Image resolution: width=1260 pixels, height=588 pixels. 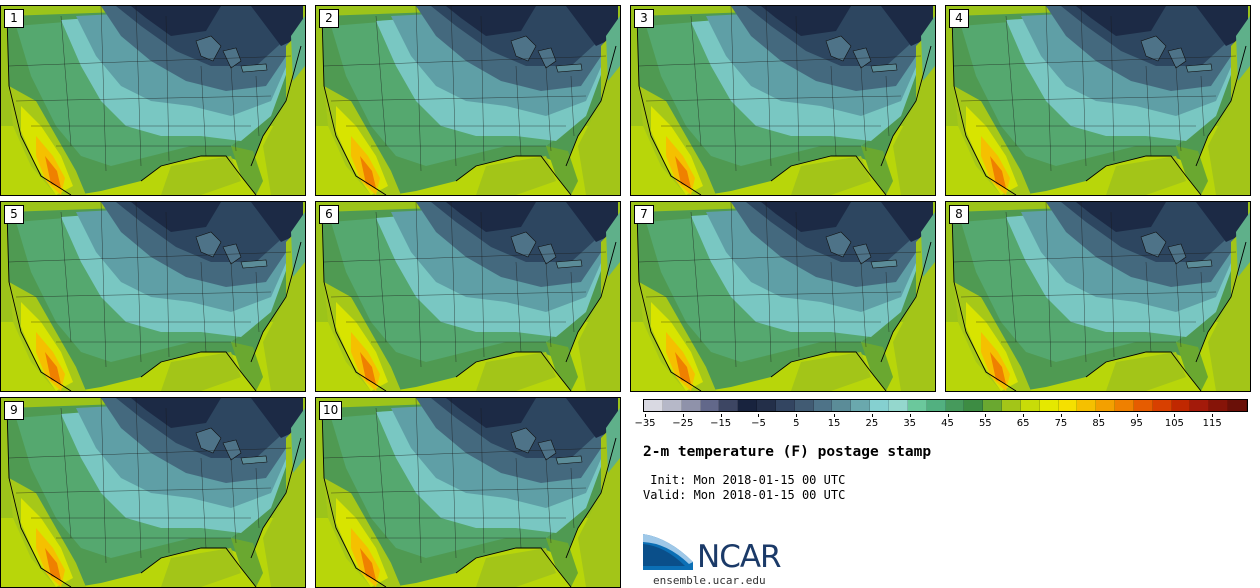 I want to click on map-panel-7: 7, so click(x=783, y=296).